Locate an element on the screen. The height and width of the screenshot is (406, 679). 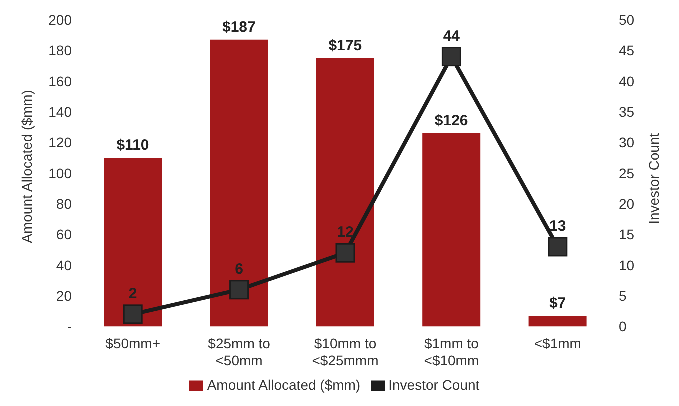
y-tick-label: 120 is located at coordinates (60, 142).